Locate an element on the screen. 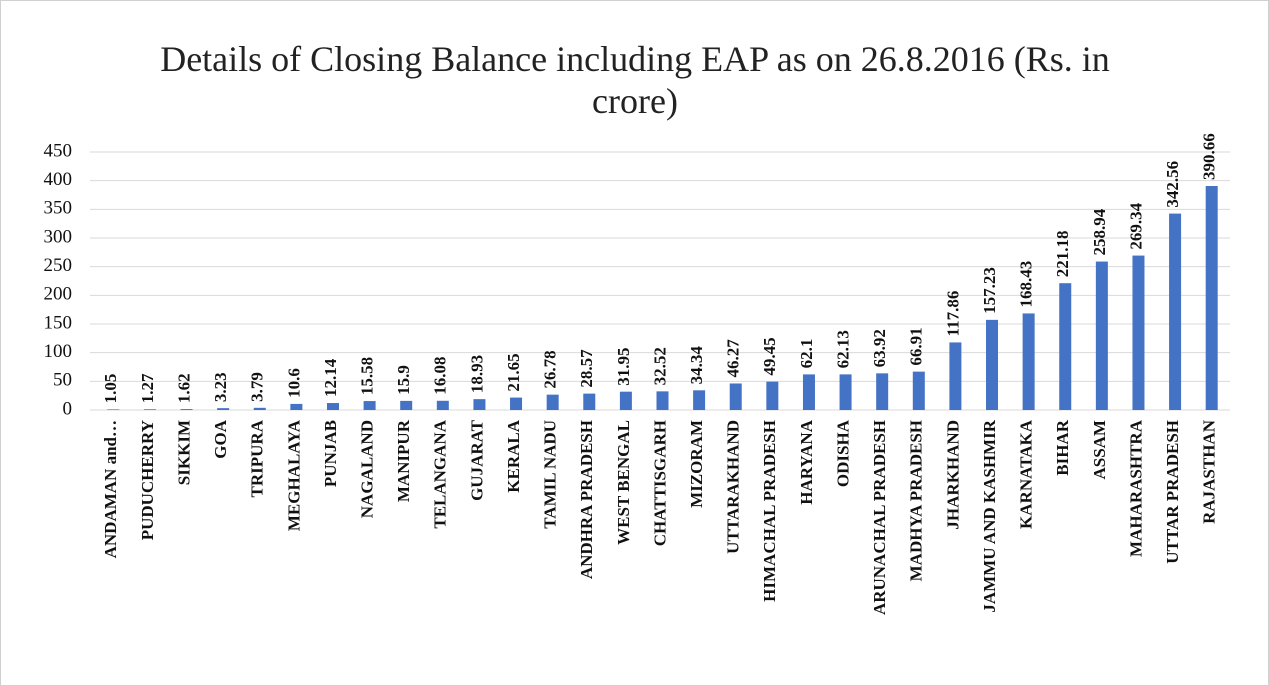 Image resolution: width=1269 pixels, height=686 pixels. data-label: 258.94 is located at coordinates (1099, 231).